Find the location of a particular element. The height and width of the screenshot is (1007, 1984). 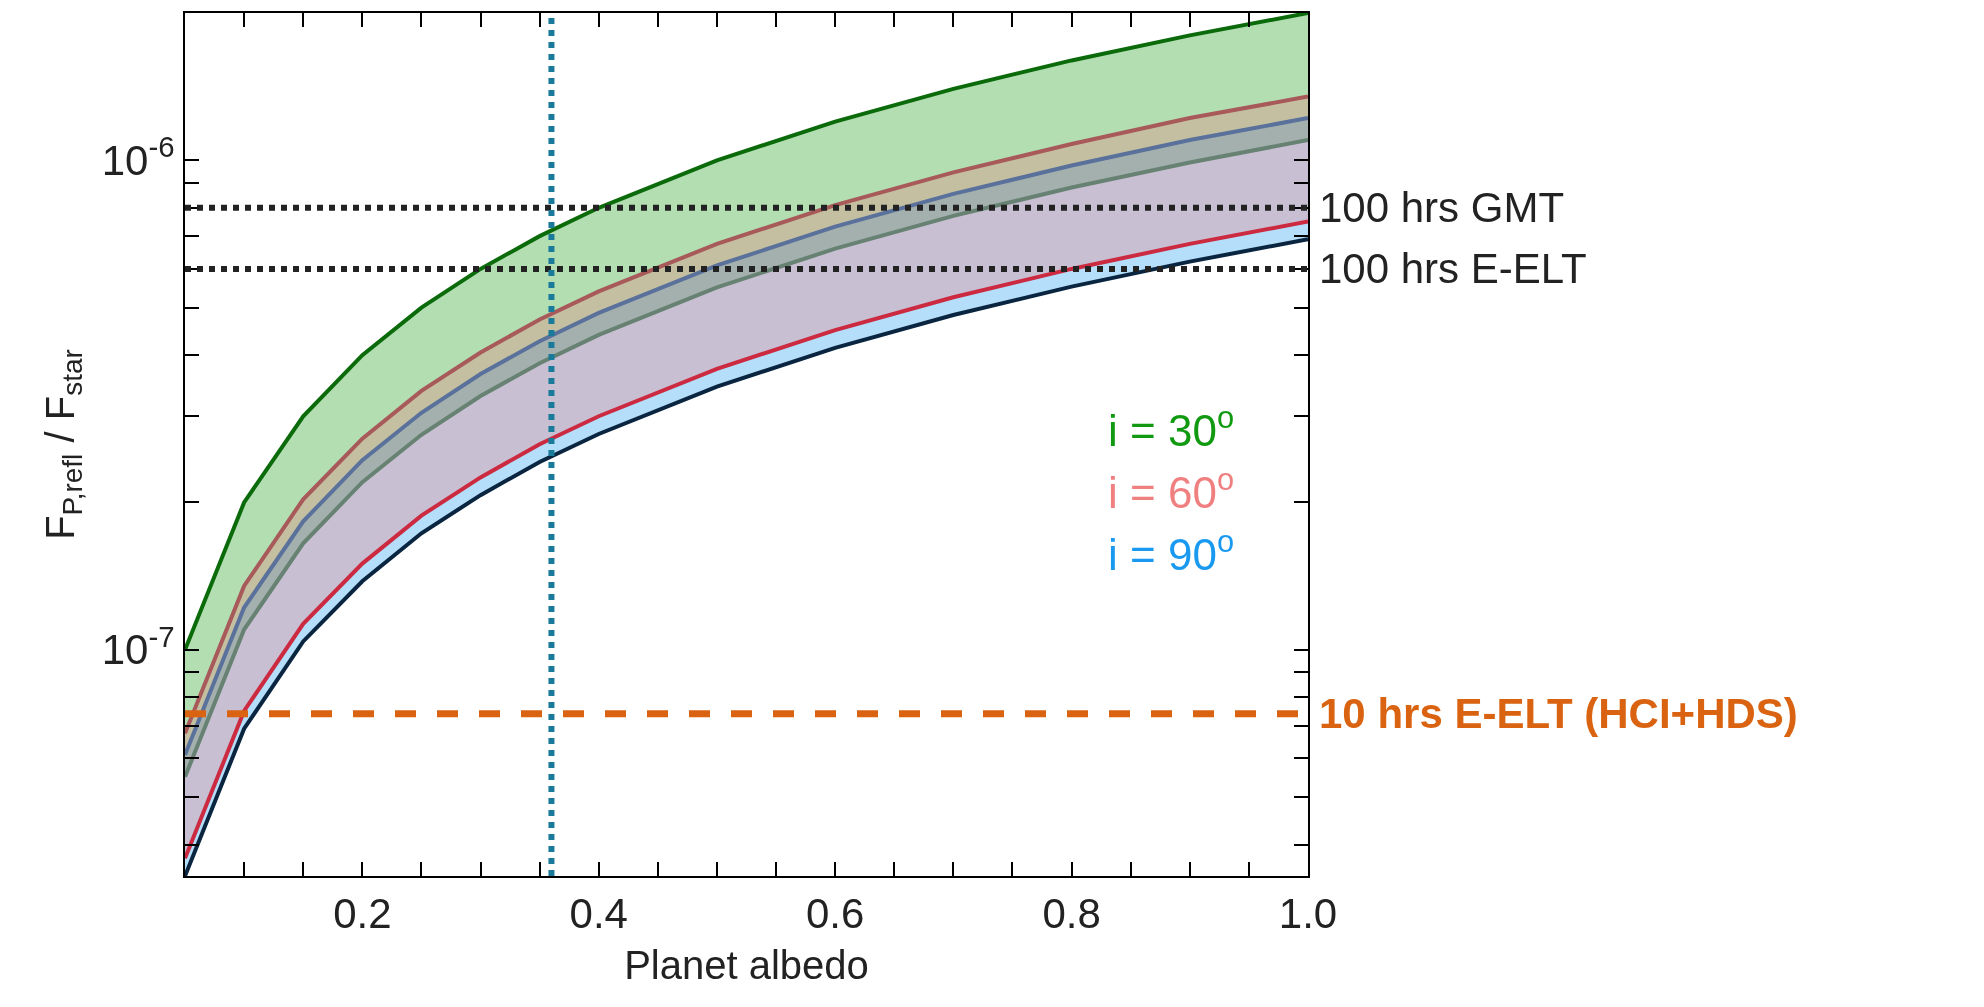

x-tick-label: 0.2 is located at coordinates (362, 914).